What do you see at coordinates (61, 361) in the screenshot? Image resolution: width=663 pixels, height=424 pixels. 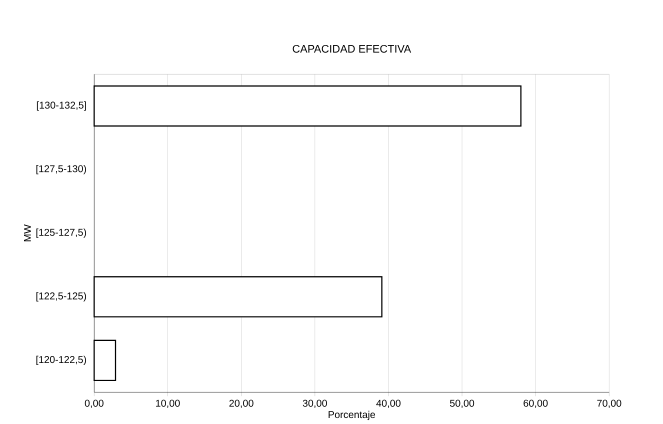 I see `y-tick-label: [120-122,5)` at bounding box center [61, 361].